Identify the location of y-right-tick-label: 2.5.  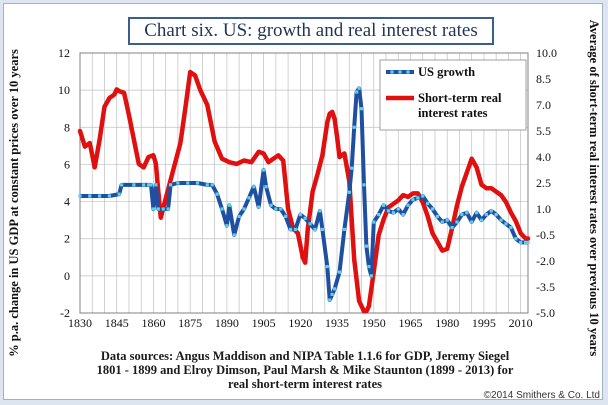
(543, 183).